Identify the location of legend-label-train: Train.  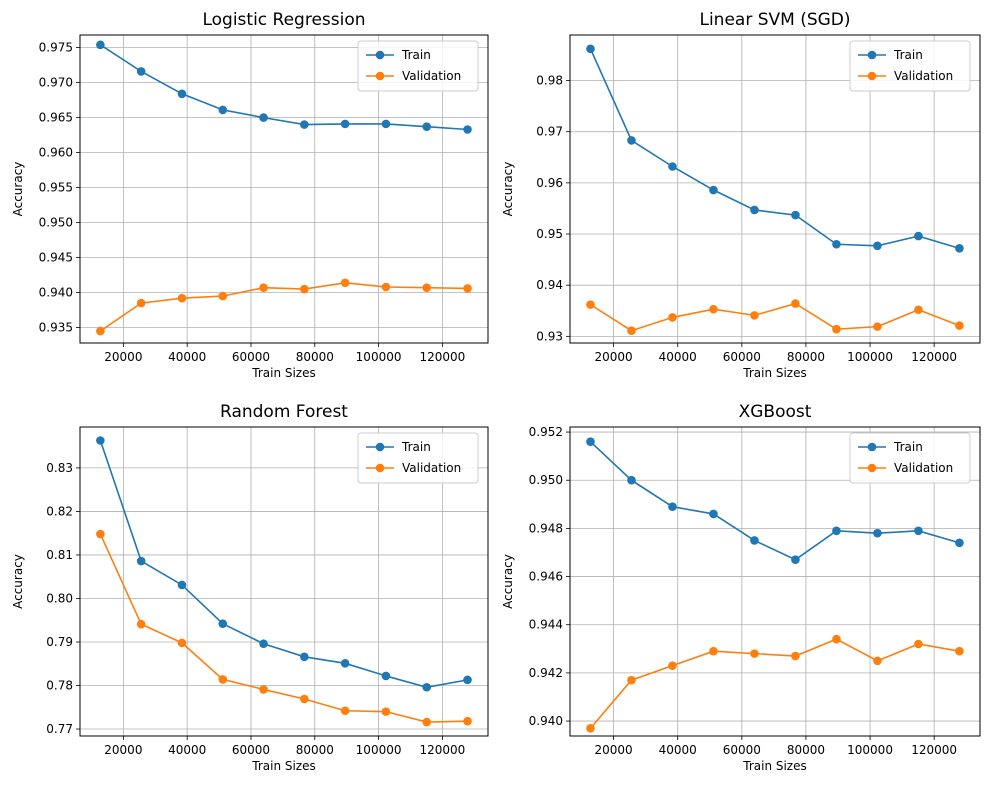
(416, 55).